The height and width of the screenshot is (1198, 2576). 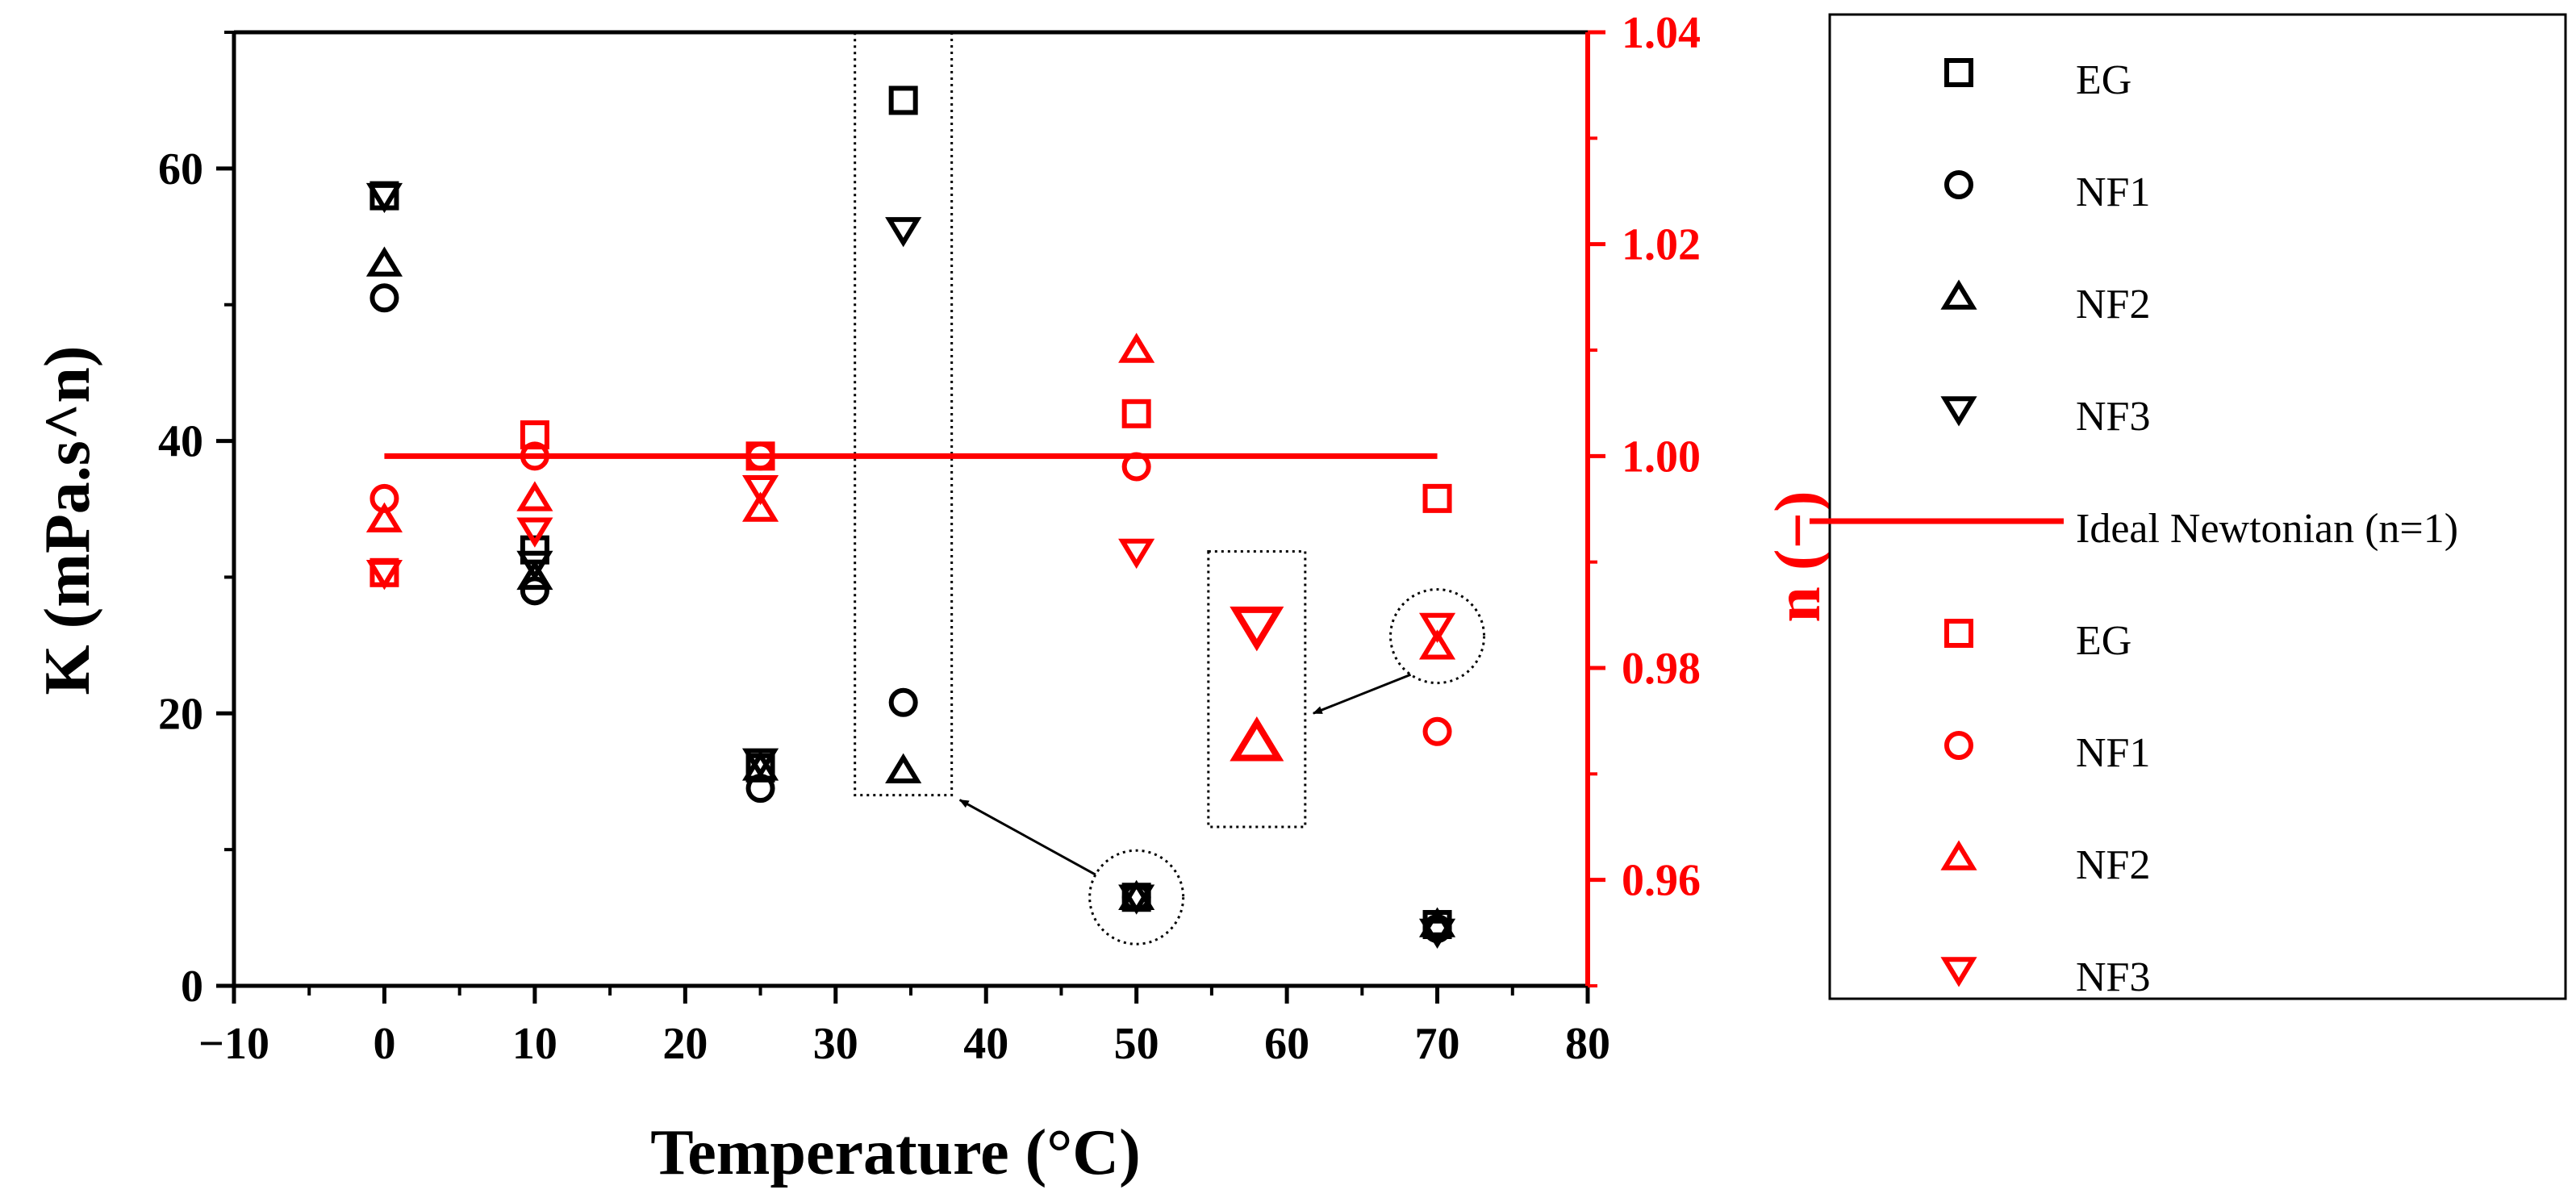 What do you see at coordinates (180, 169) in the screenshot?
I see `y-left-tick-label: 60` at bounding box center [180, 169].